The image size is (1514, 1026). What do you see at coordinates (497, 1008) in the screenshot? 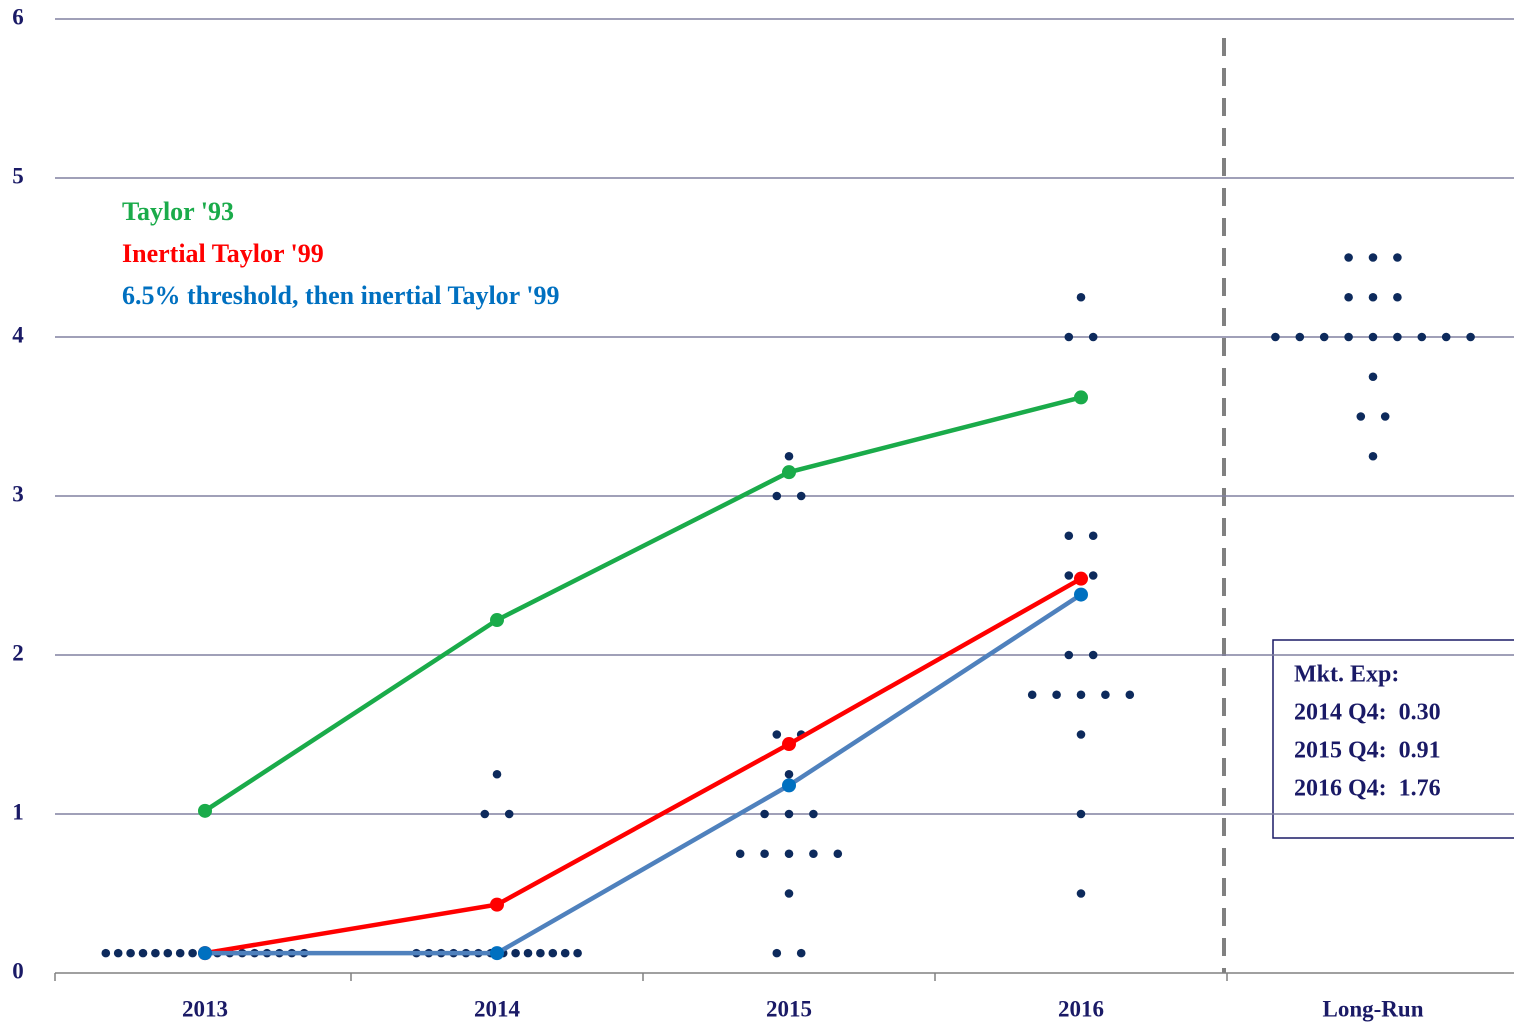
I see `x-tick-label: 2014` at bounding box center [497, 1008].